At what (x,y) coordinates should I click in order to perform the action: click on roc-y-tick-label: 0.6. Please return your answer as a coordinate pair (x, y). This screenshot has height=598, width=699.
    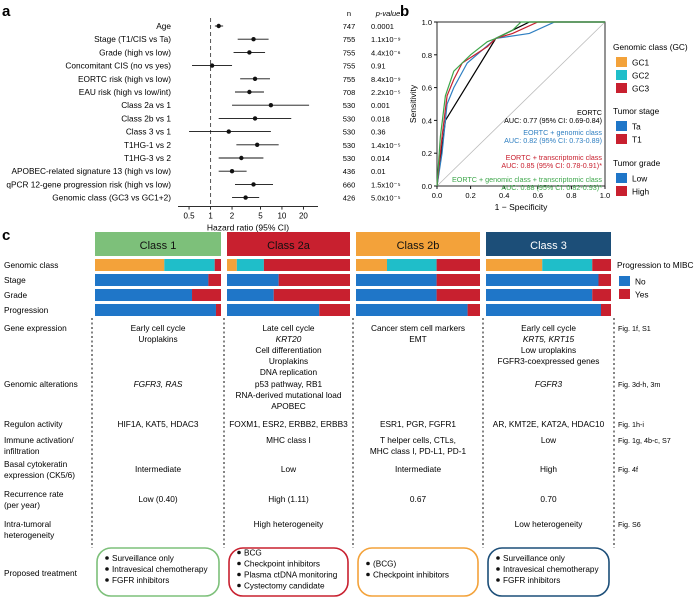
    Looking at the image, I should click on (427, 88).